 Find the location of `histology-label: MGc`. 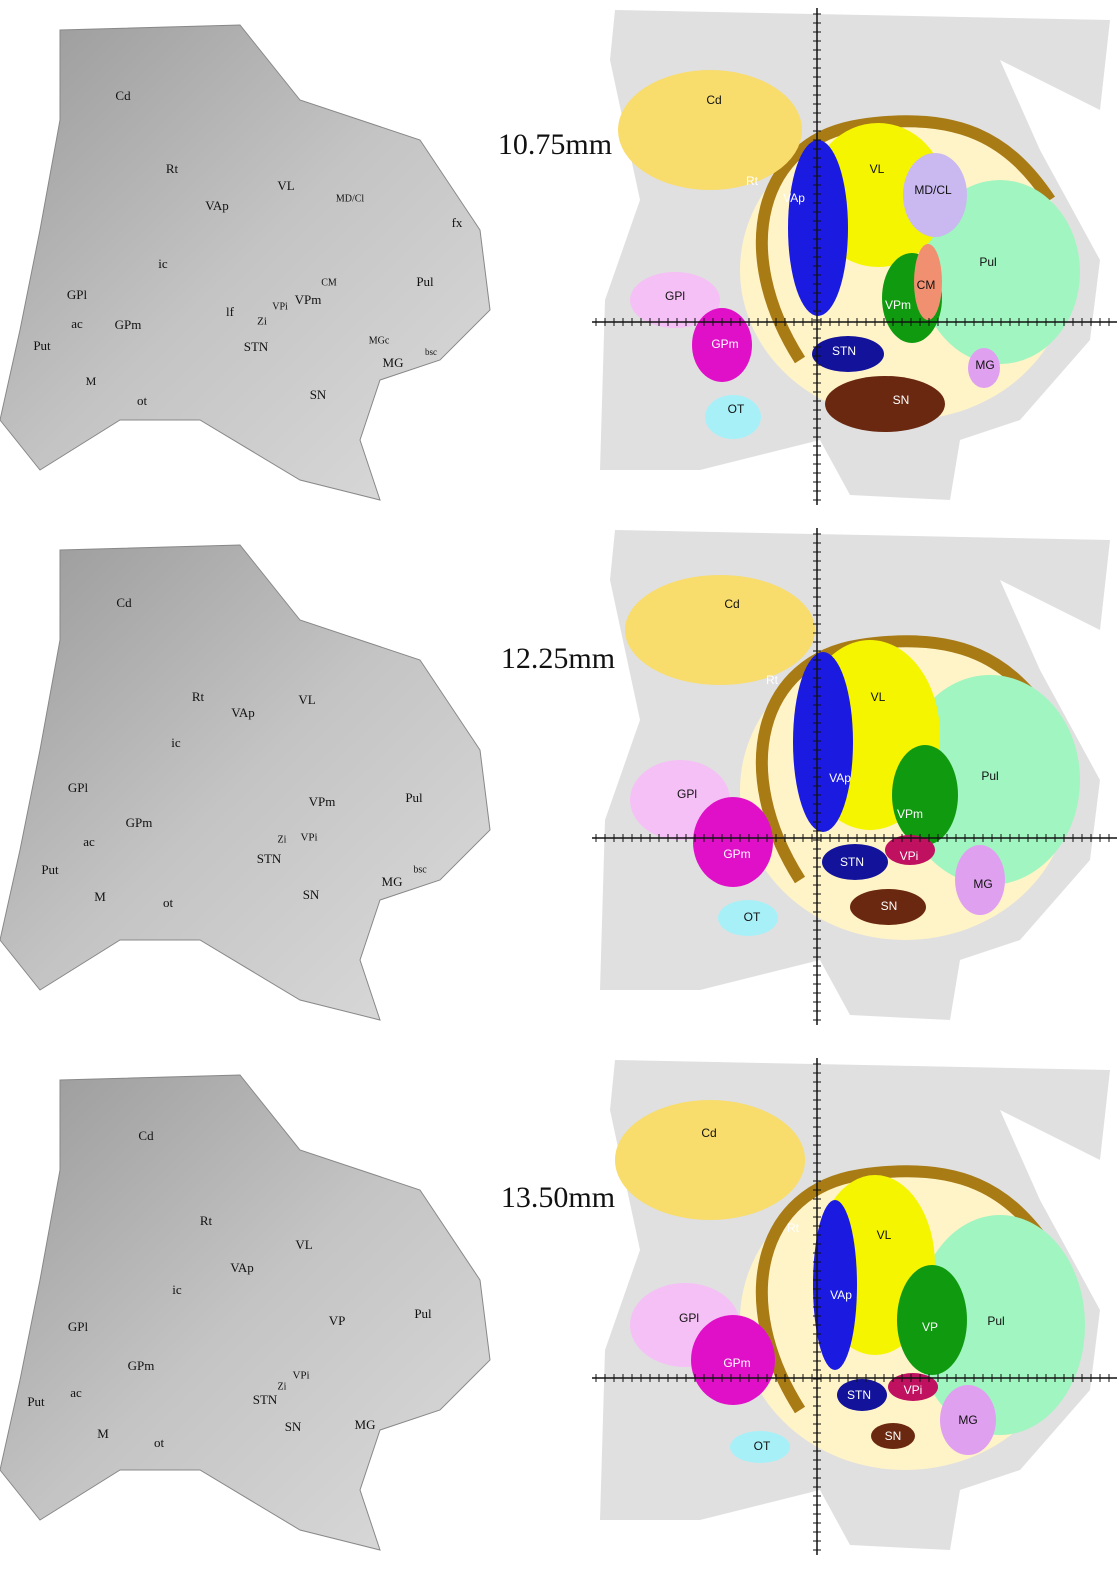

histology-label: MGc is located at coordinates (379, 340).